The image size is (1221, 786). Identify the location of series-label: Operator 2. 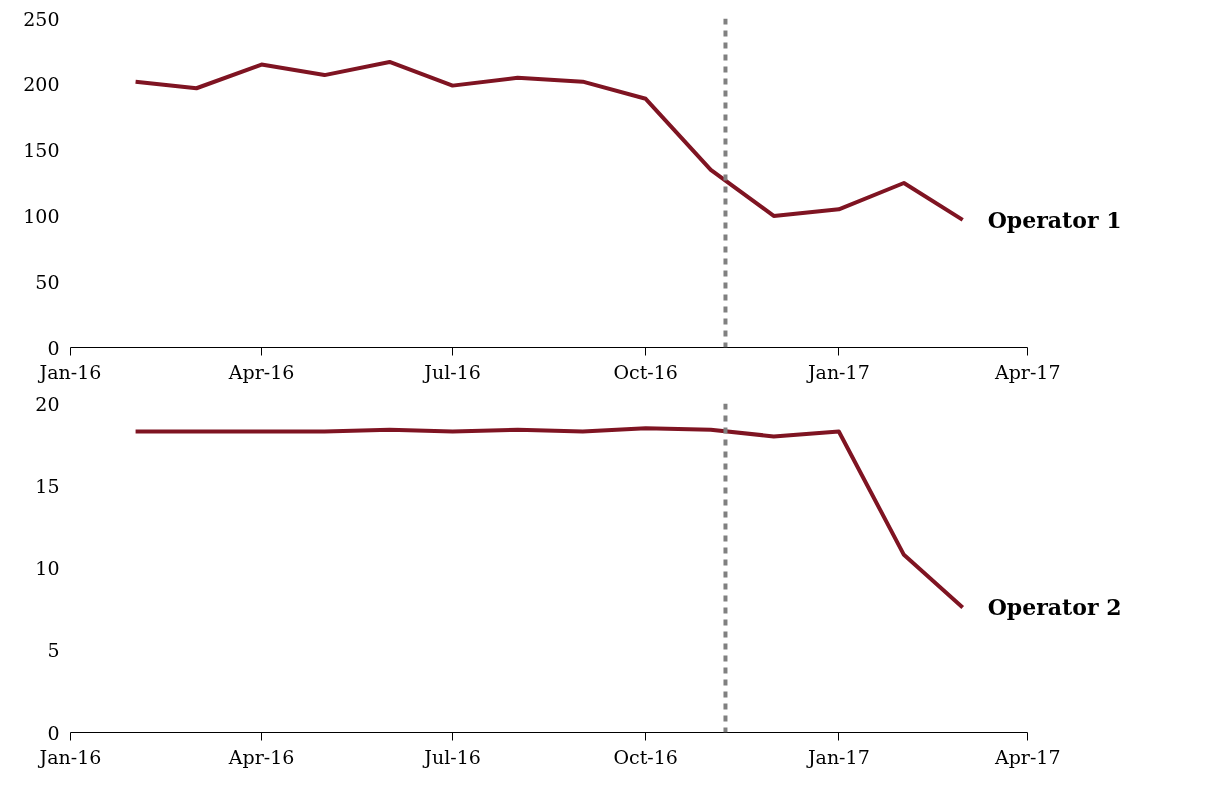
(1054, 607).